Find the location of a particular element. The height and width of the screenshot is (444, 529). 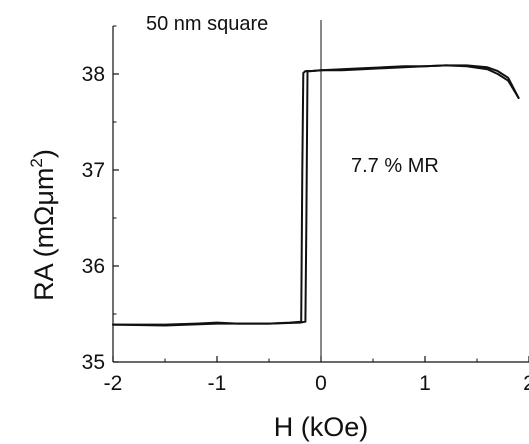

mr-annotation: 7.7 % MR is located at coordinates (395, 166).